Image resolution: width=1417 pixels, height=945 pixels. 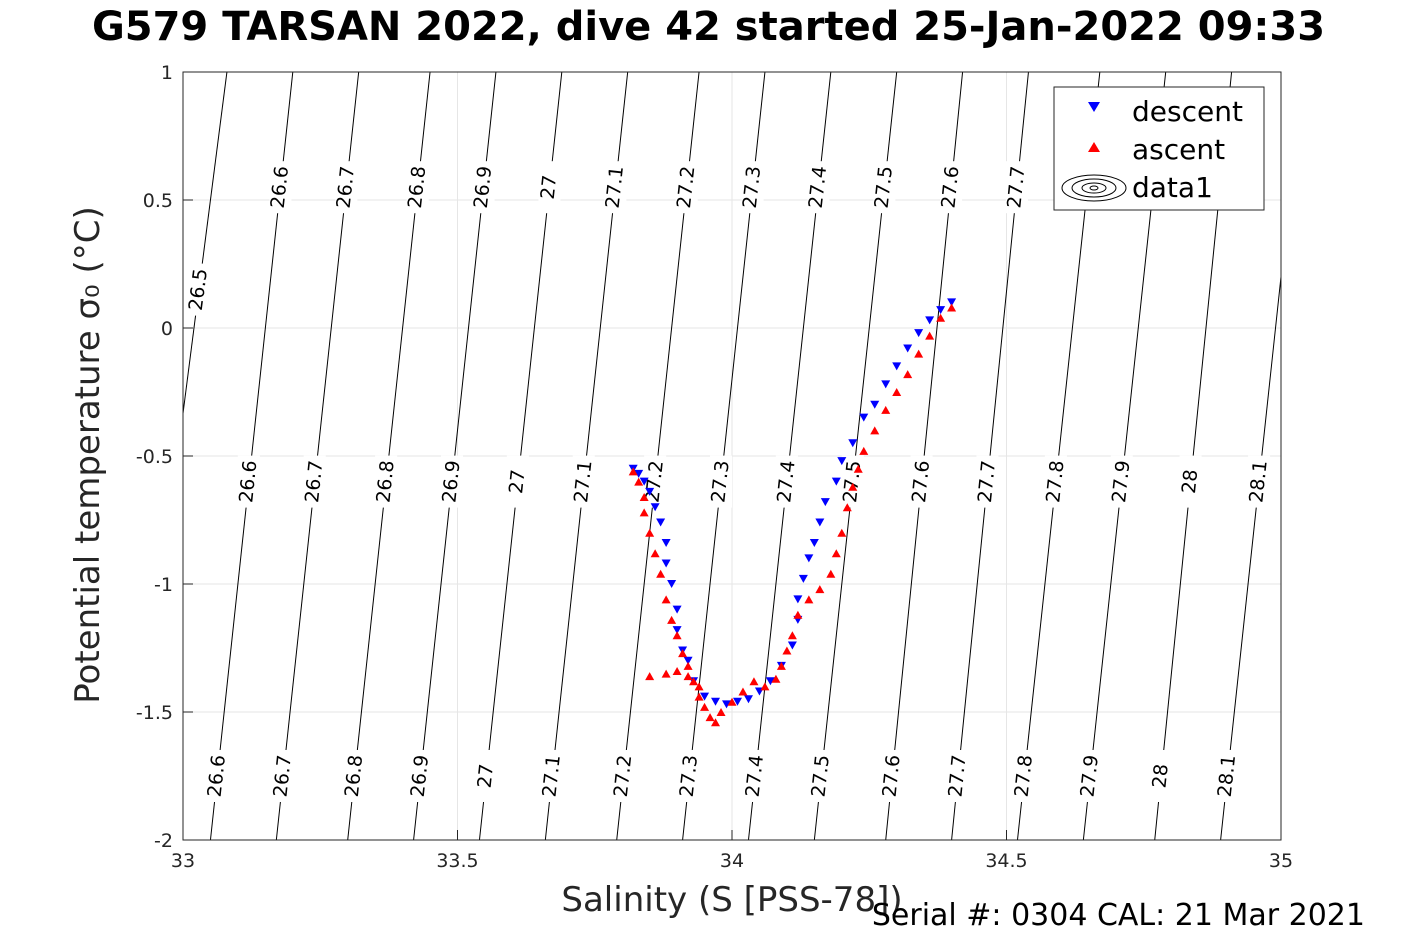 What do you see at coordinates (1055, 481) in the screenshot?
I see `contour-label: 27.8` at bounding box center [1055, 481].